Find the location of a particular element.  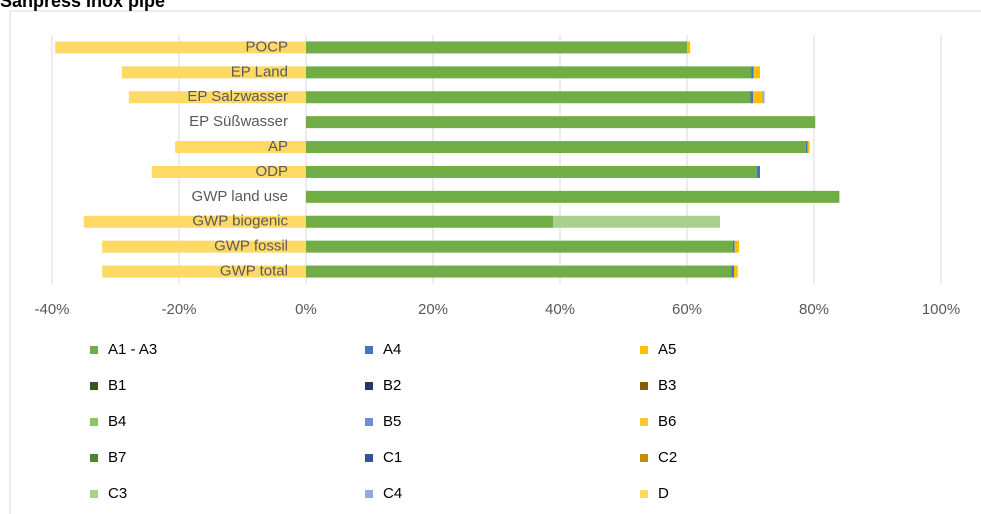

legend-label: C4 is located at coordinates (392, 493).